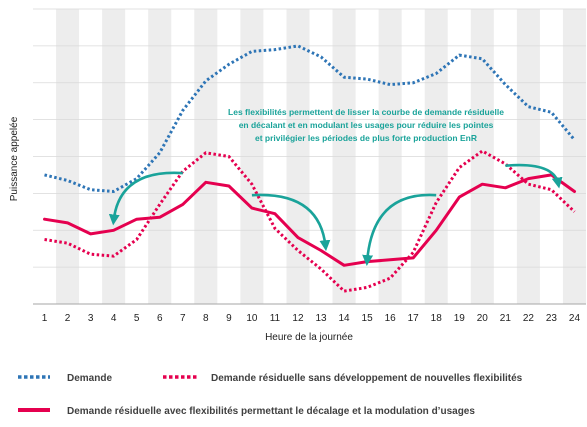 This screenshot has height=427, width=587. What do you see at coordinates (206, 318) in the screenshot?
I see `x-tick-label-8: 8` at bounding box center [206, 318].